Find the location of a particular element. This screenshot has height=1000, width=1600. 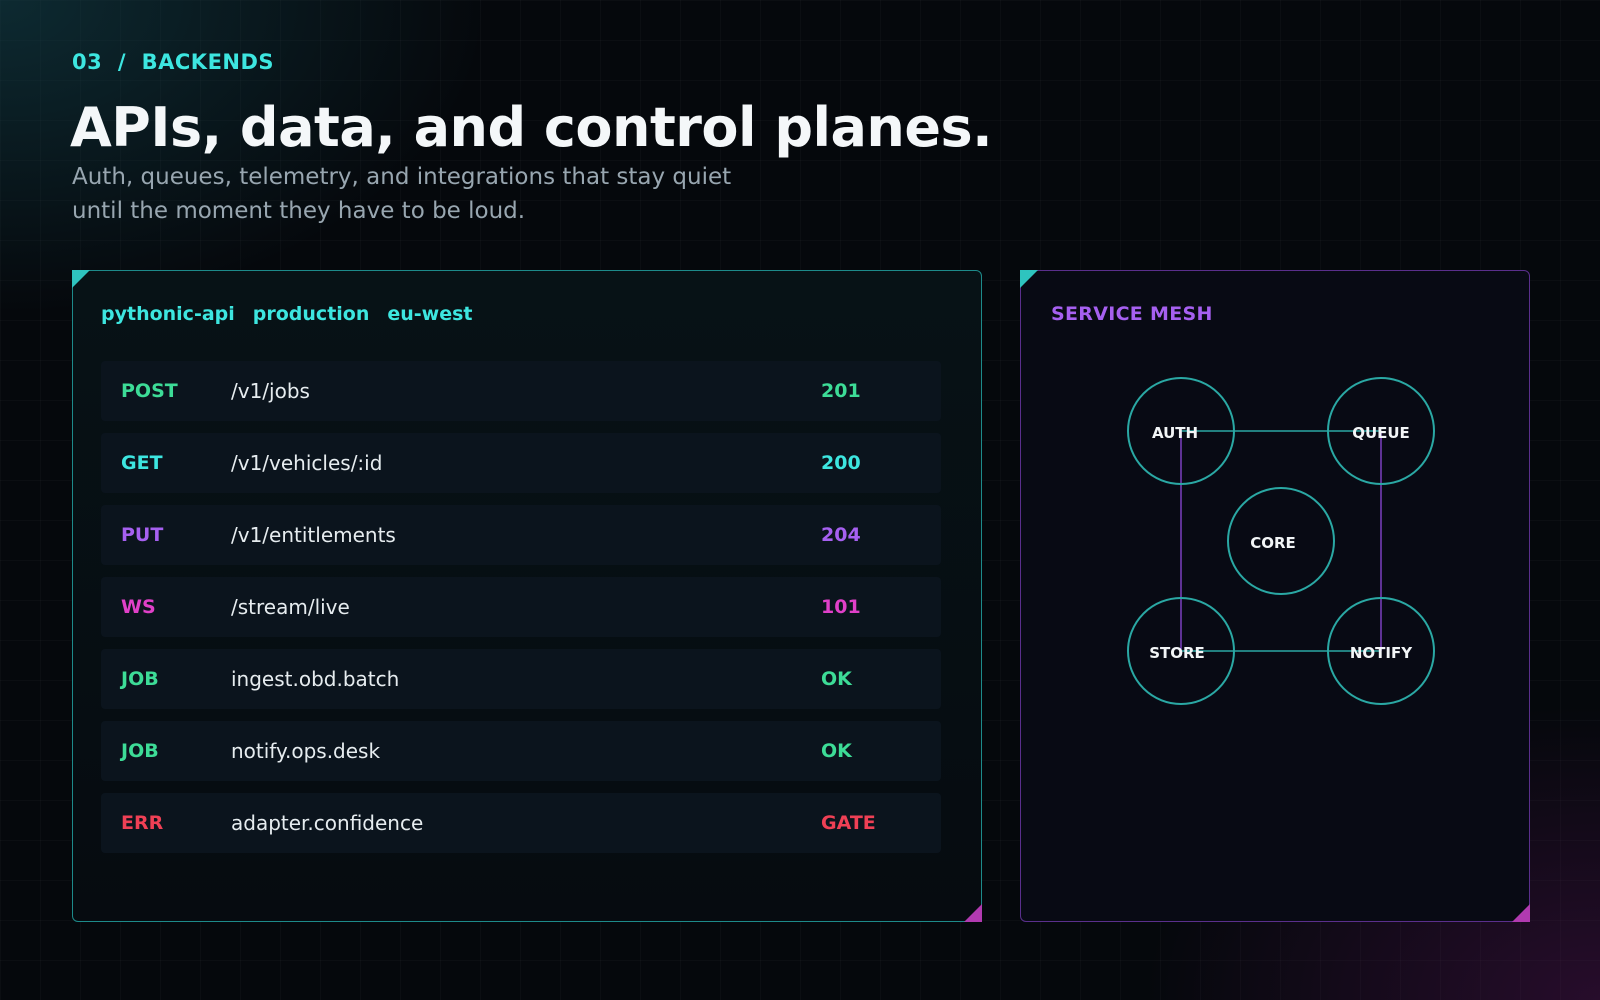

endpoint-row: PUT /v1/entitlements 204 is located at coordinates (521, 535).